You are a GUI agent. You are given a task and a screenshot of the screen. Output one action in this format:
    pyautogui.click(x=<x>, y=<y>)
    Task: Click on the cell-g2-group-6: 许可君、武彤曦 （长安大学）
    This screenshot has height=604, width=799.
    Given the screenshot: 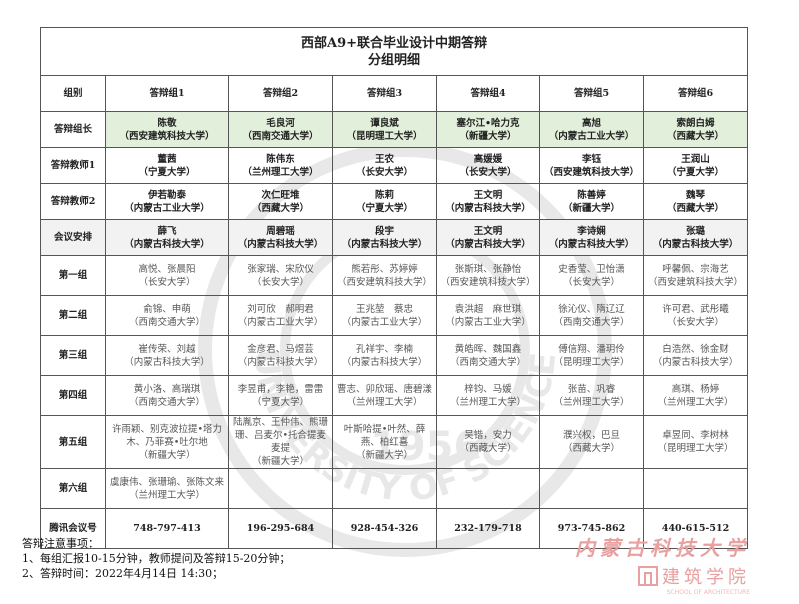 What is the action you would take?
    pyautogui.click(x=695, y=315)
    